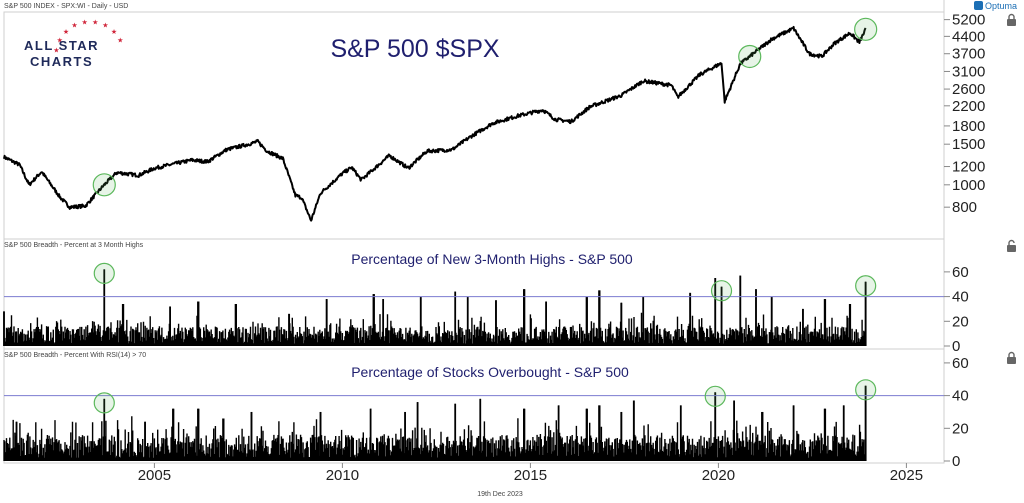  I want to click on highs-y-tick-label: 0, so click(956, 346).